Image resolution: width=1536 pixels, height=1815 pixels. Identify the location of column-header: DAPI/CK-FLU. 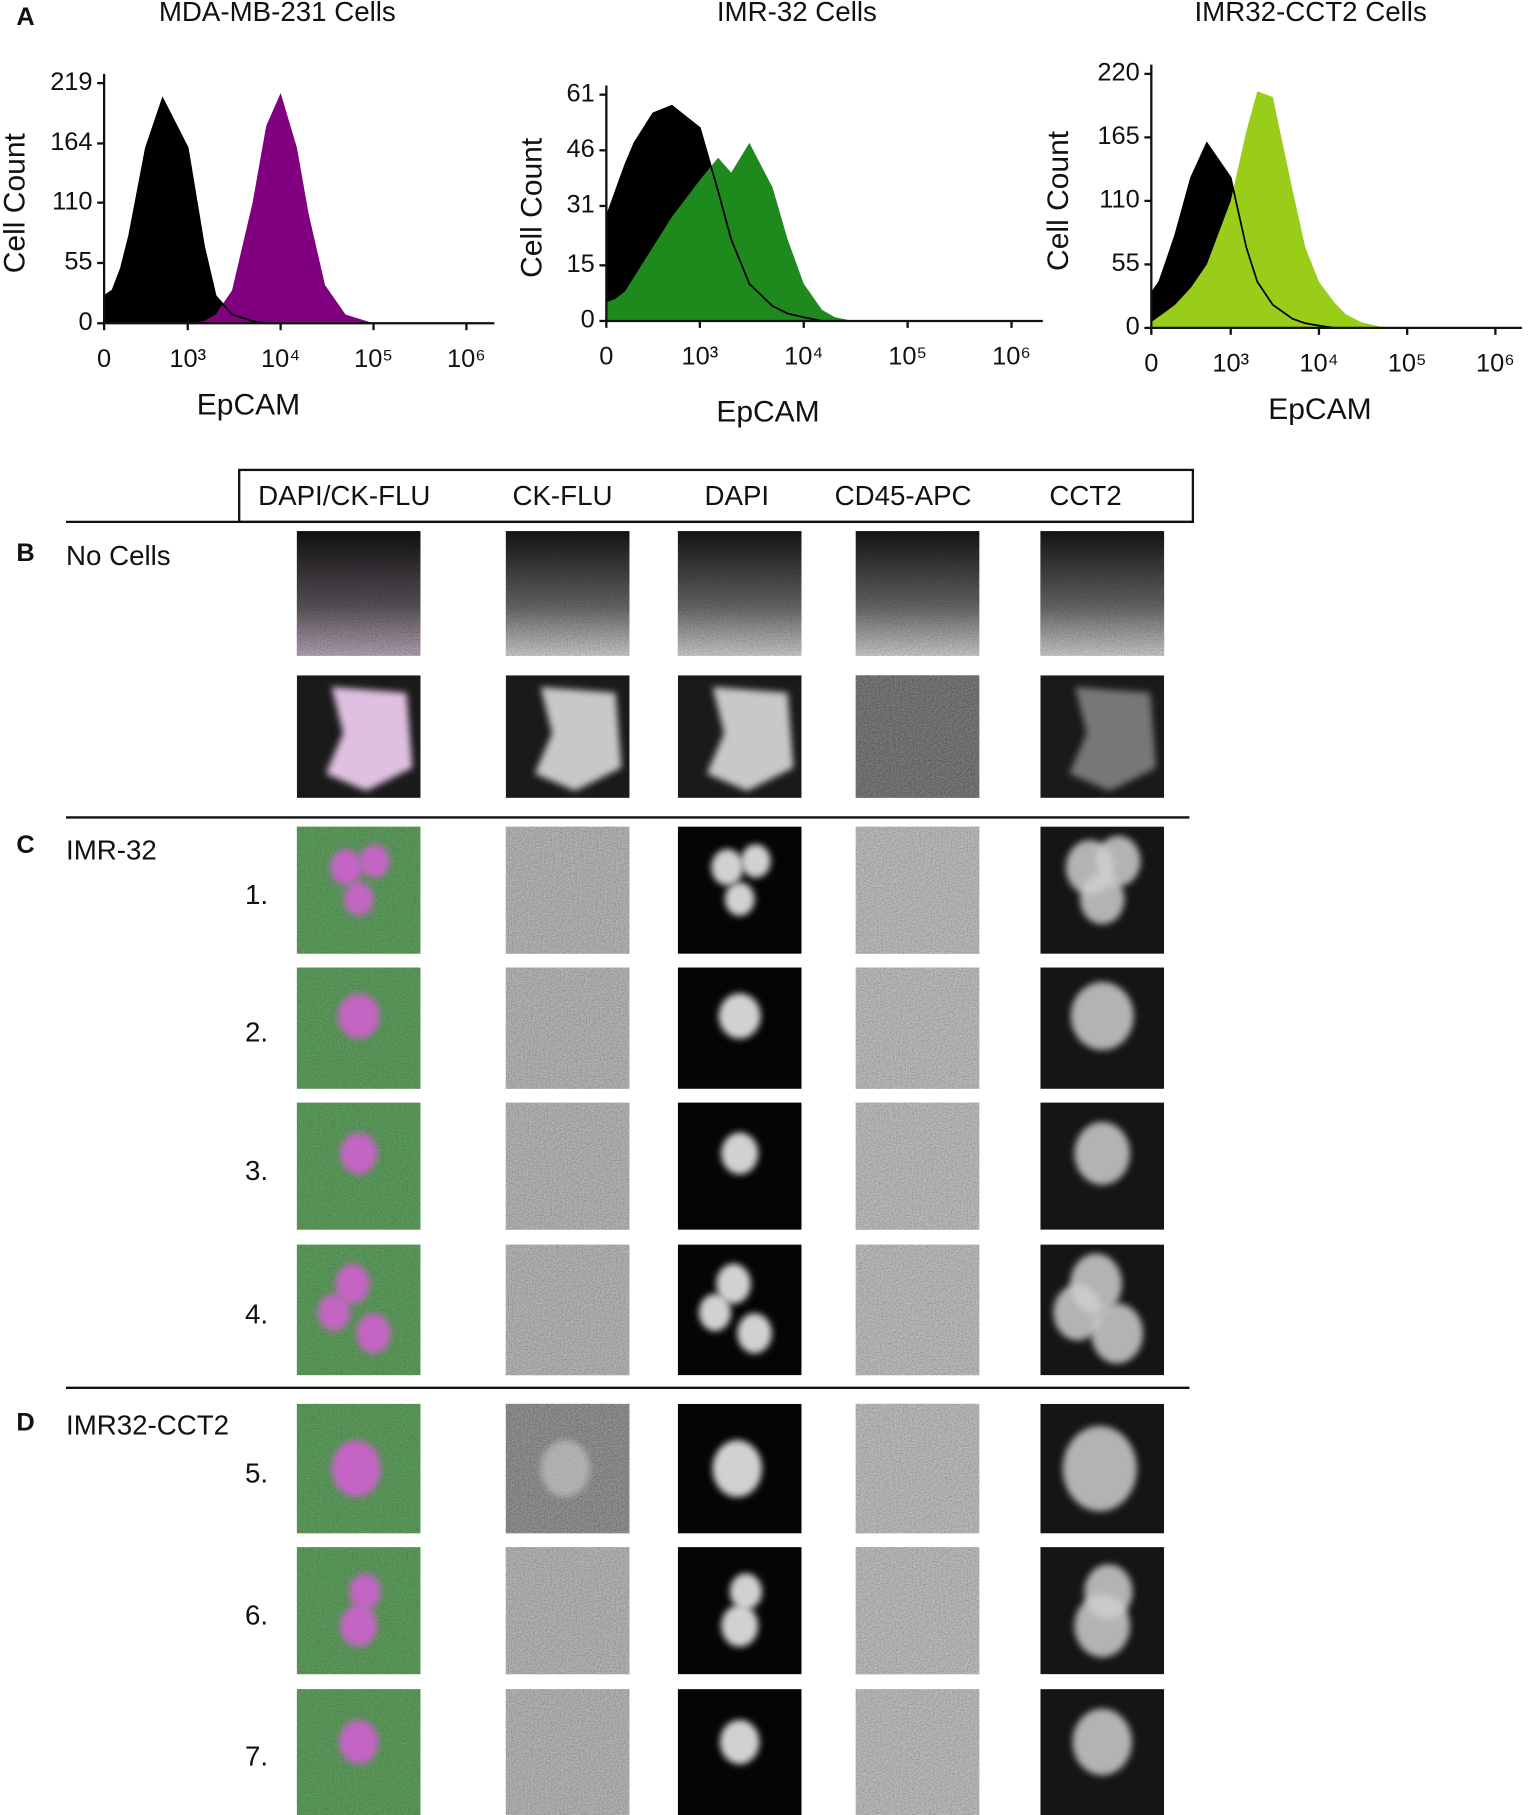
(344, 495).